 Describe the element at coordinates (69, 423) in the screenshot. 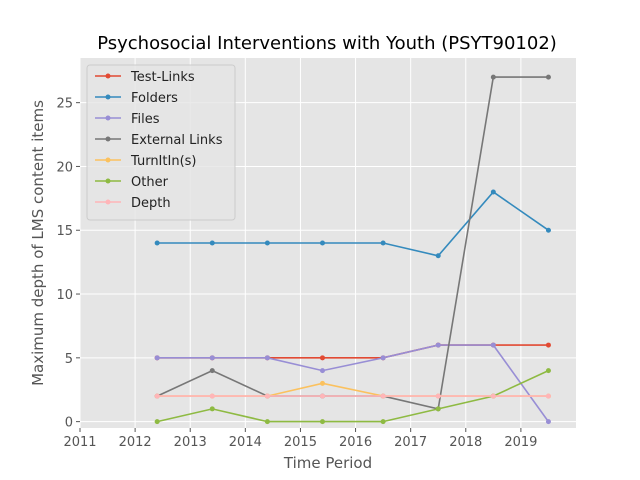

I see `y-tick-label: 0` at that location.